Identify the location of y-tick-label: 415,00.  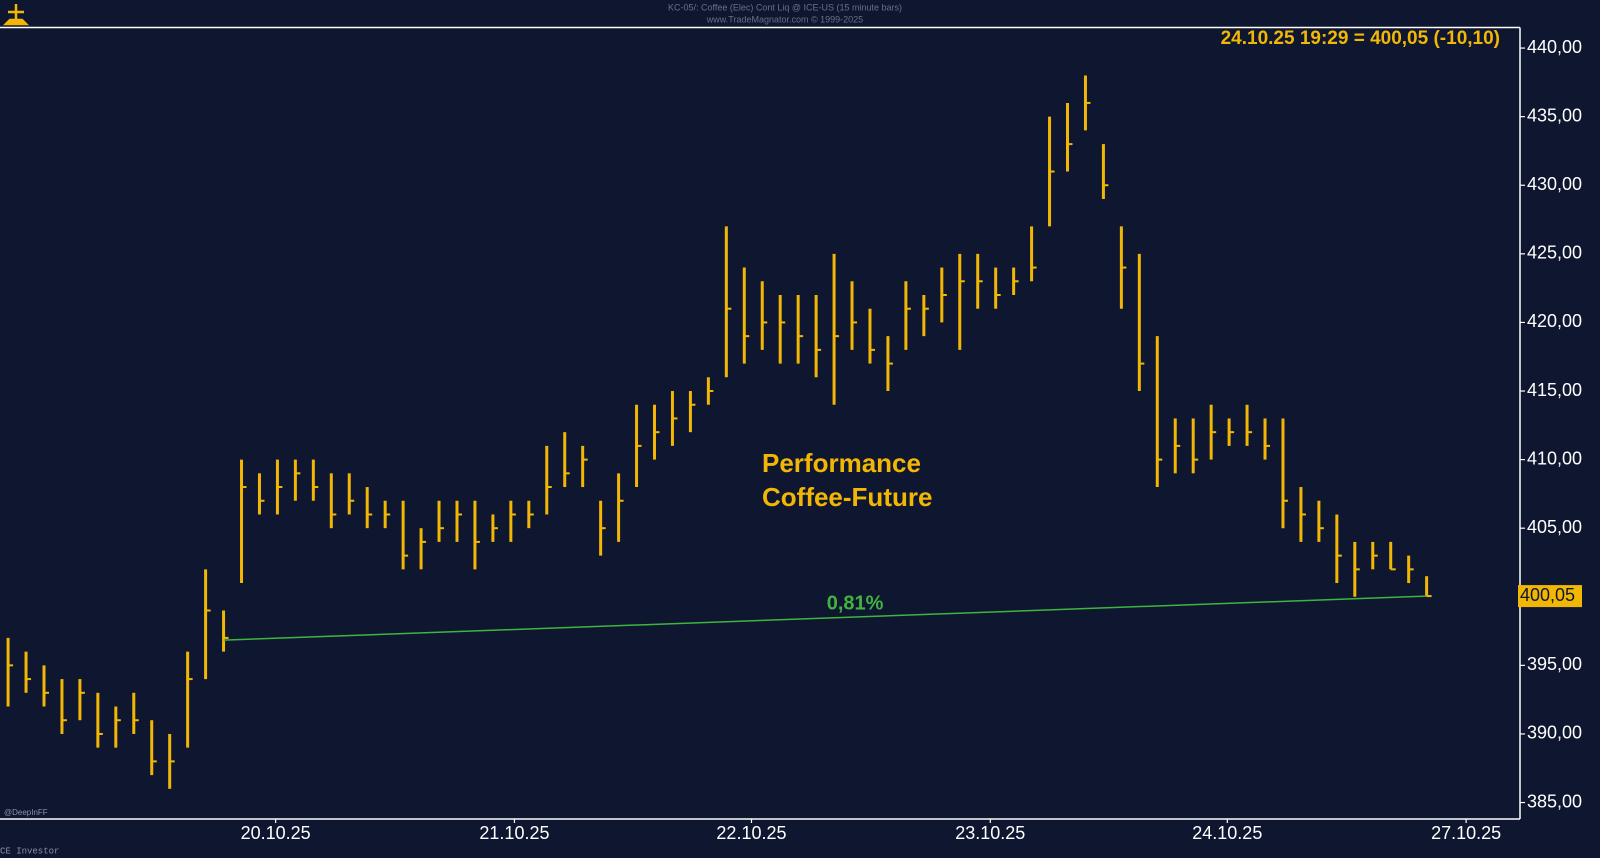
(1554, 390).